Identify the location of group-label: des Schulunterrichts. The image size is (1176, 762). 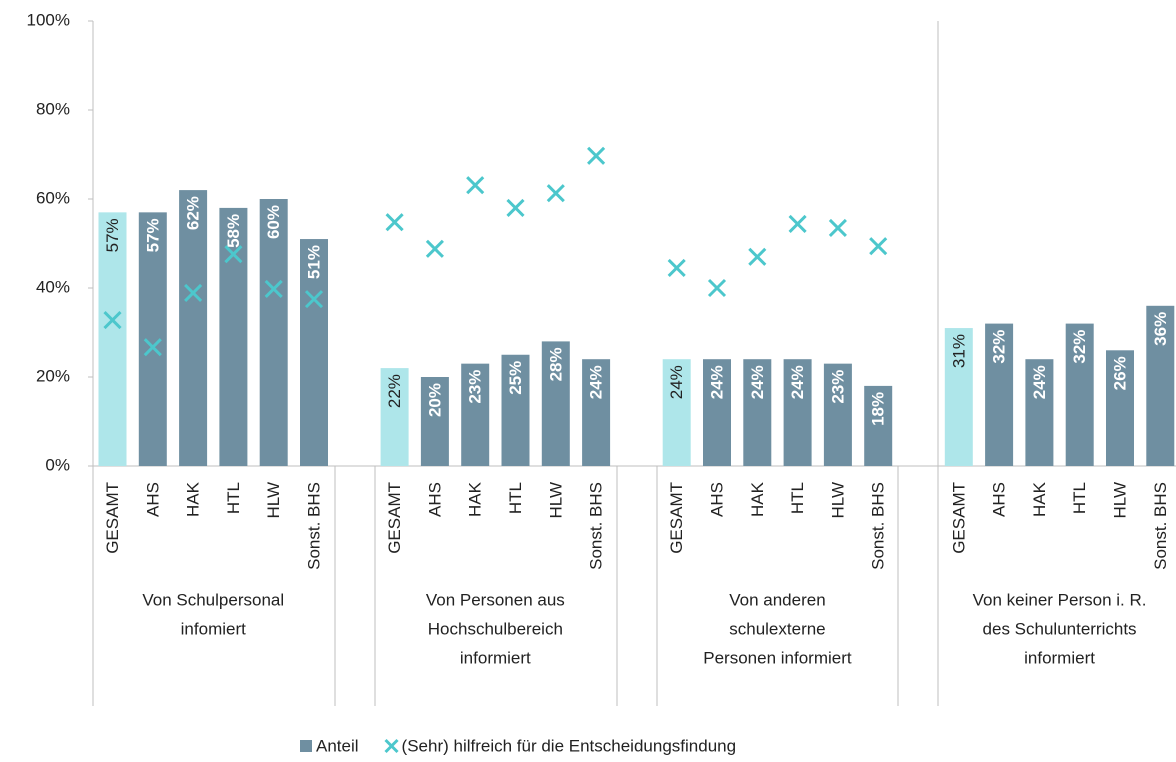
(1060, 628).